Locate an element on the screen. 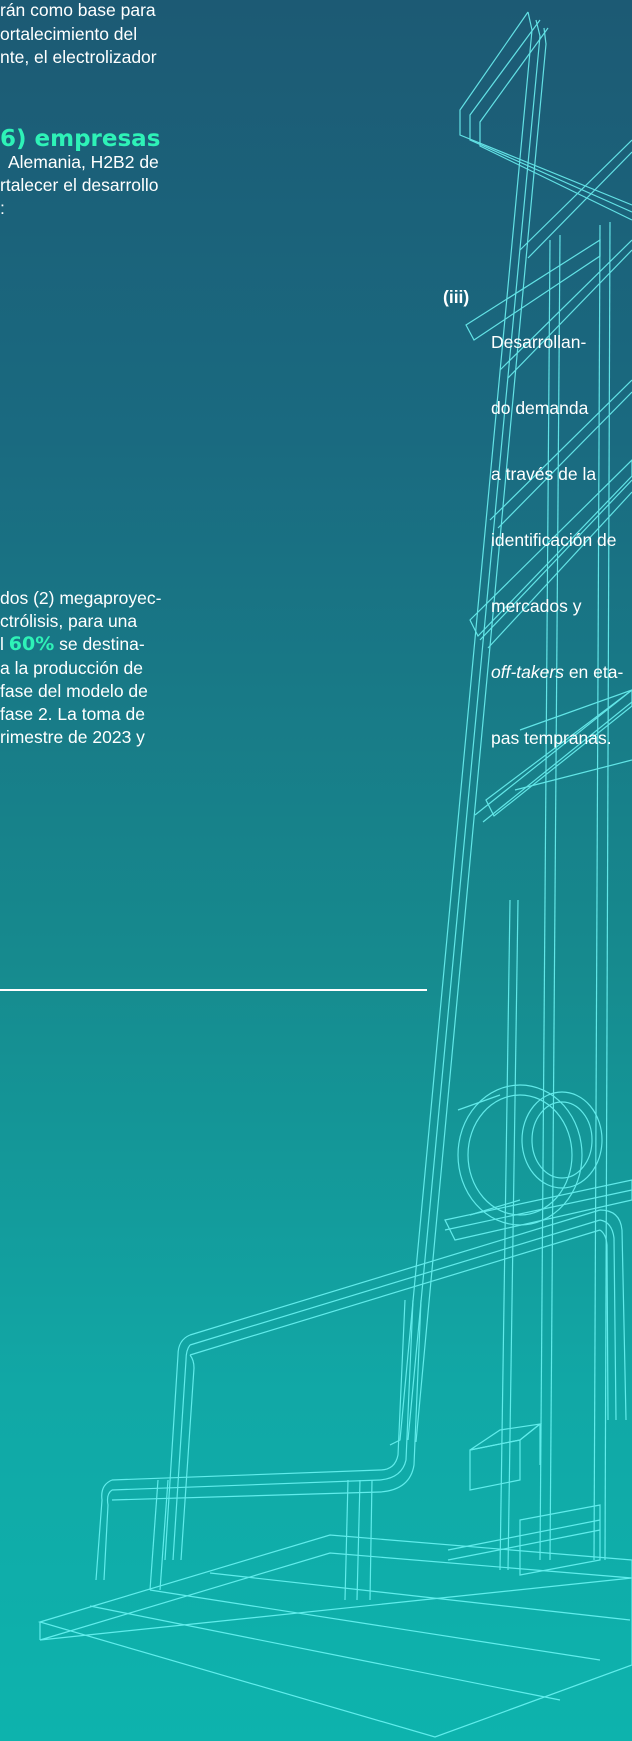  companies-line: Alemania, H2B2 de is located at coordinates (83, 162).